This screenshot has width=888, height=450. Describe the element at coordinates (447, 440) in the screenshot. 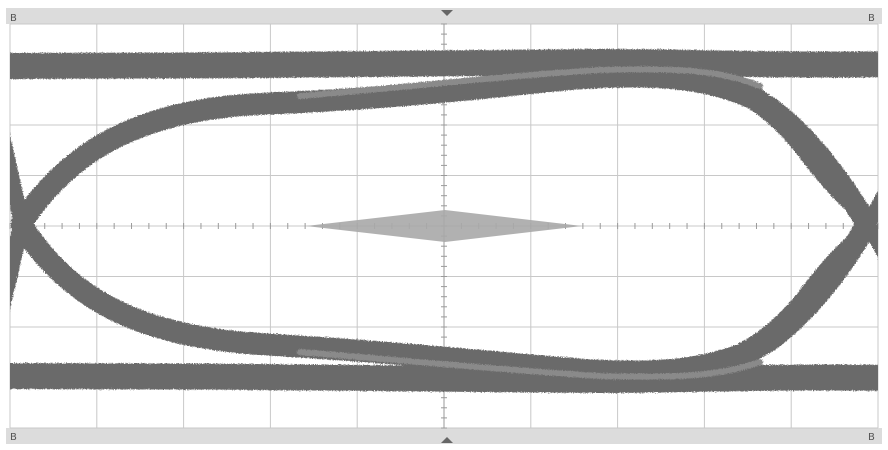

I see `trigger-marker-bottom-icon` at that location.